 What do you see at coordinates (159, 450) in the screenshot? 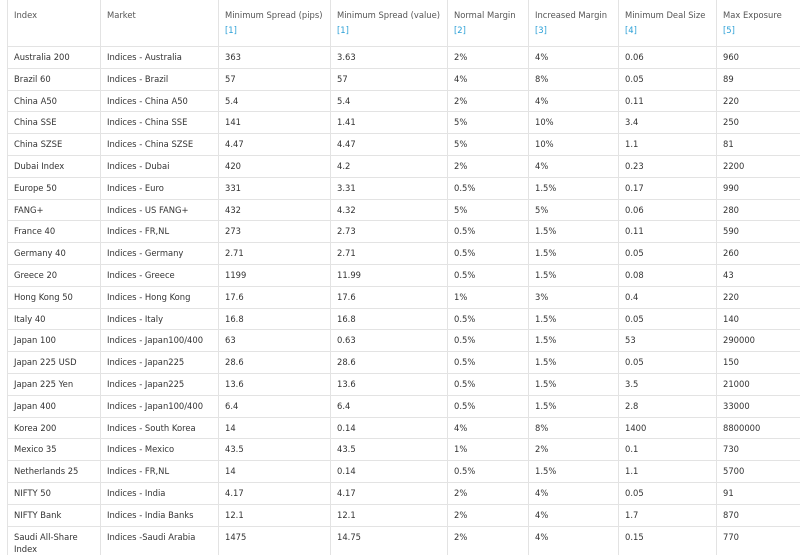
I see `table-cell: Indices - Mexico` at bounding box center [159, 450].